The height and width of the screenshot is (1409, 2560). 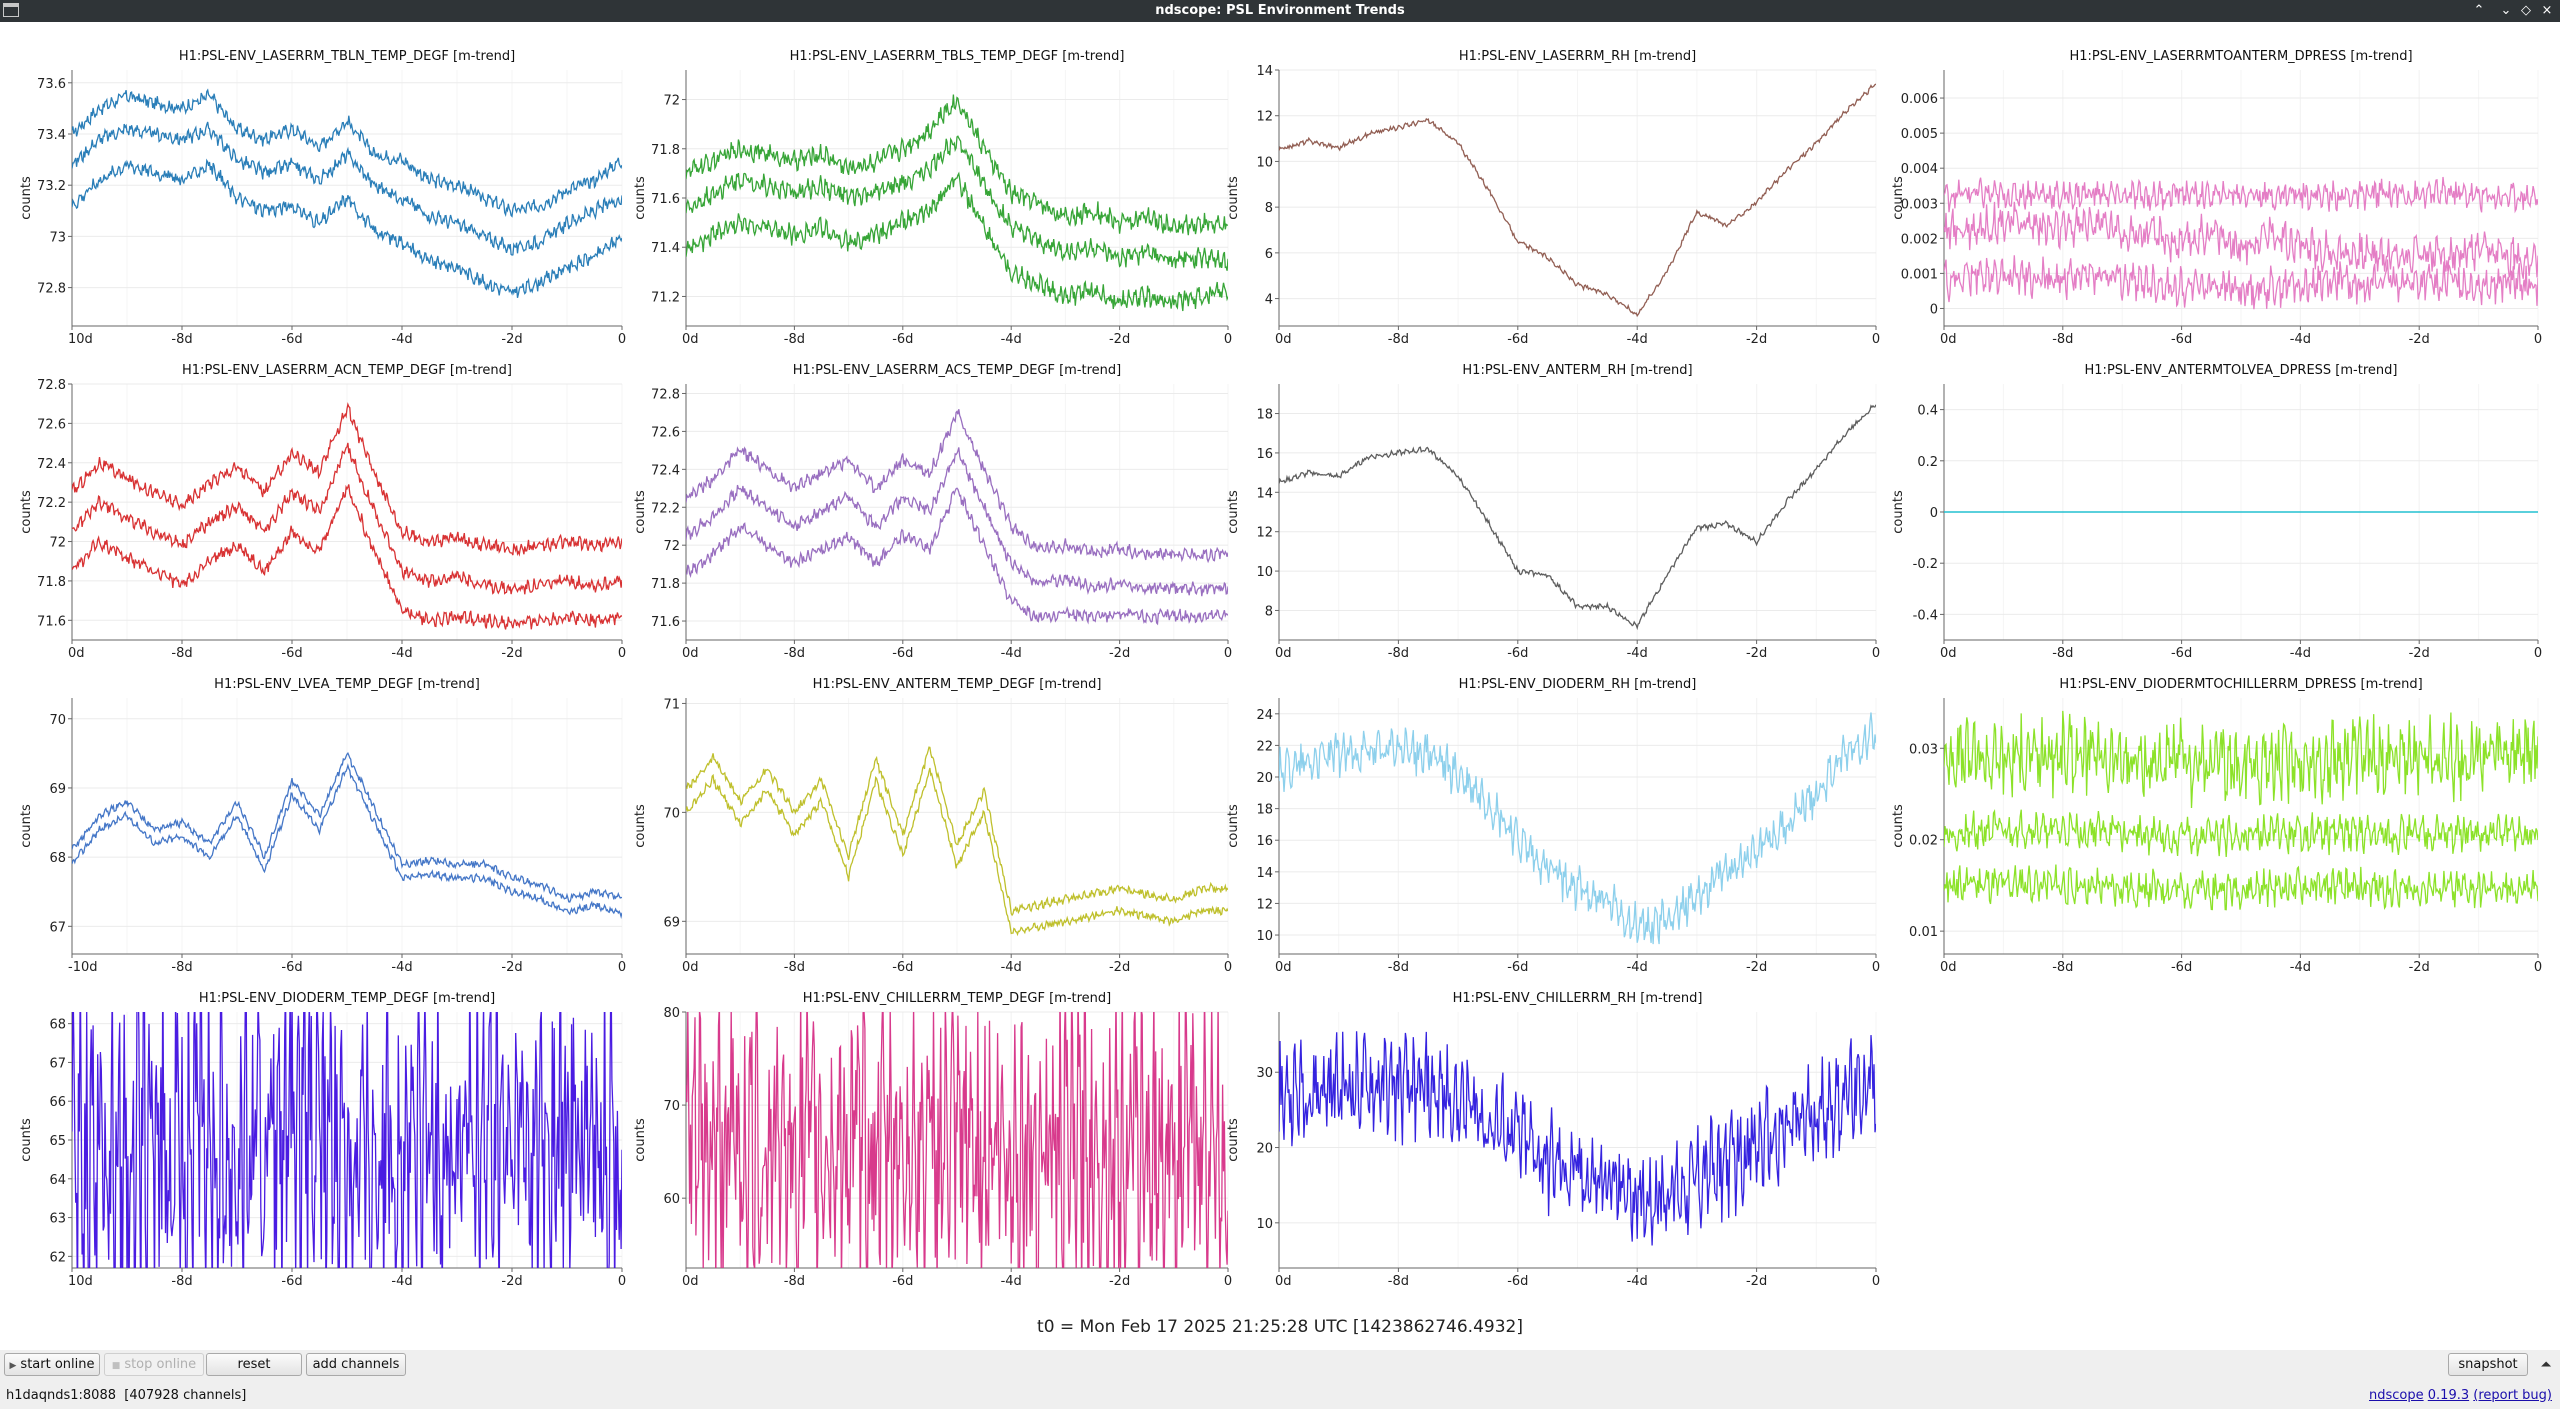 I want to click on y-tick-label: 4, so click(x=1269, y=300).